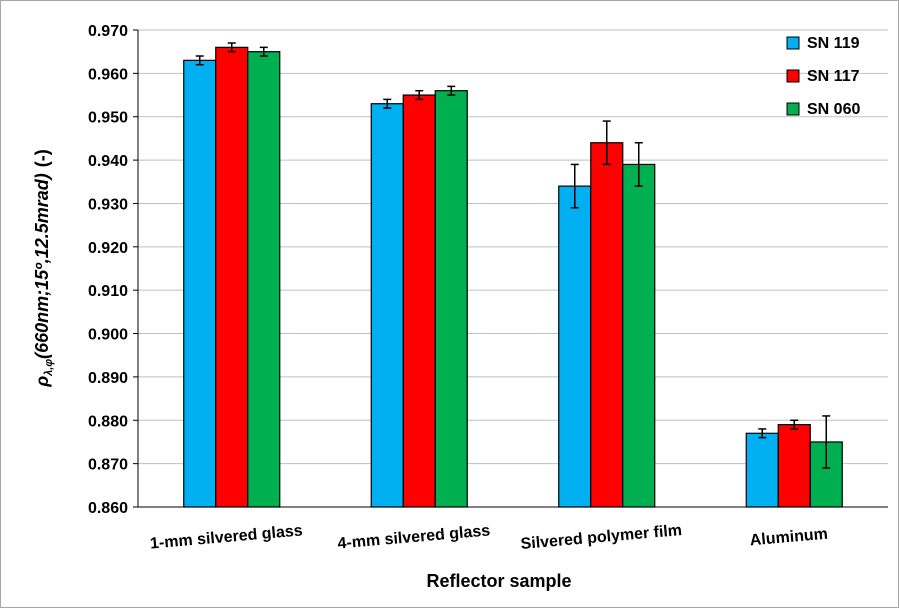 This screenshot has height=608, width=899. Describe the element at coordinates (108, 161) in the screenshot. I see `y-tick-label: 0.940` at that location.